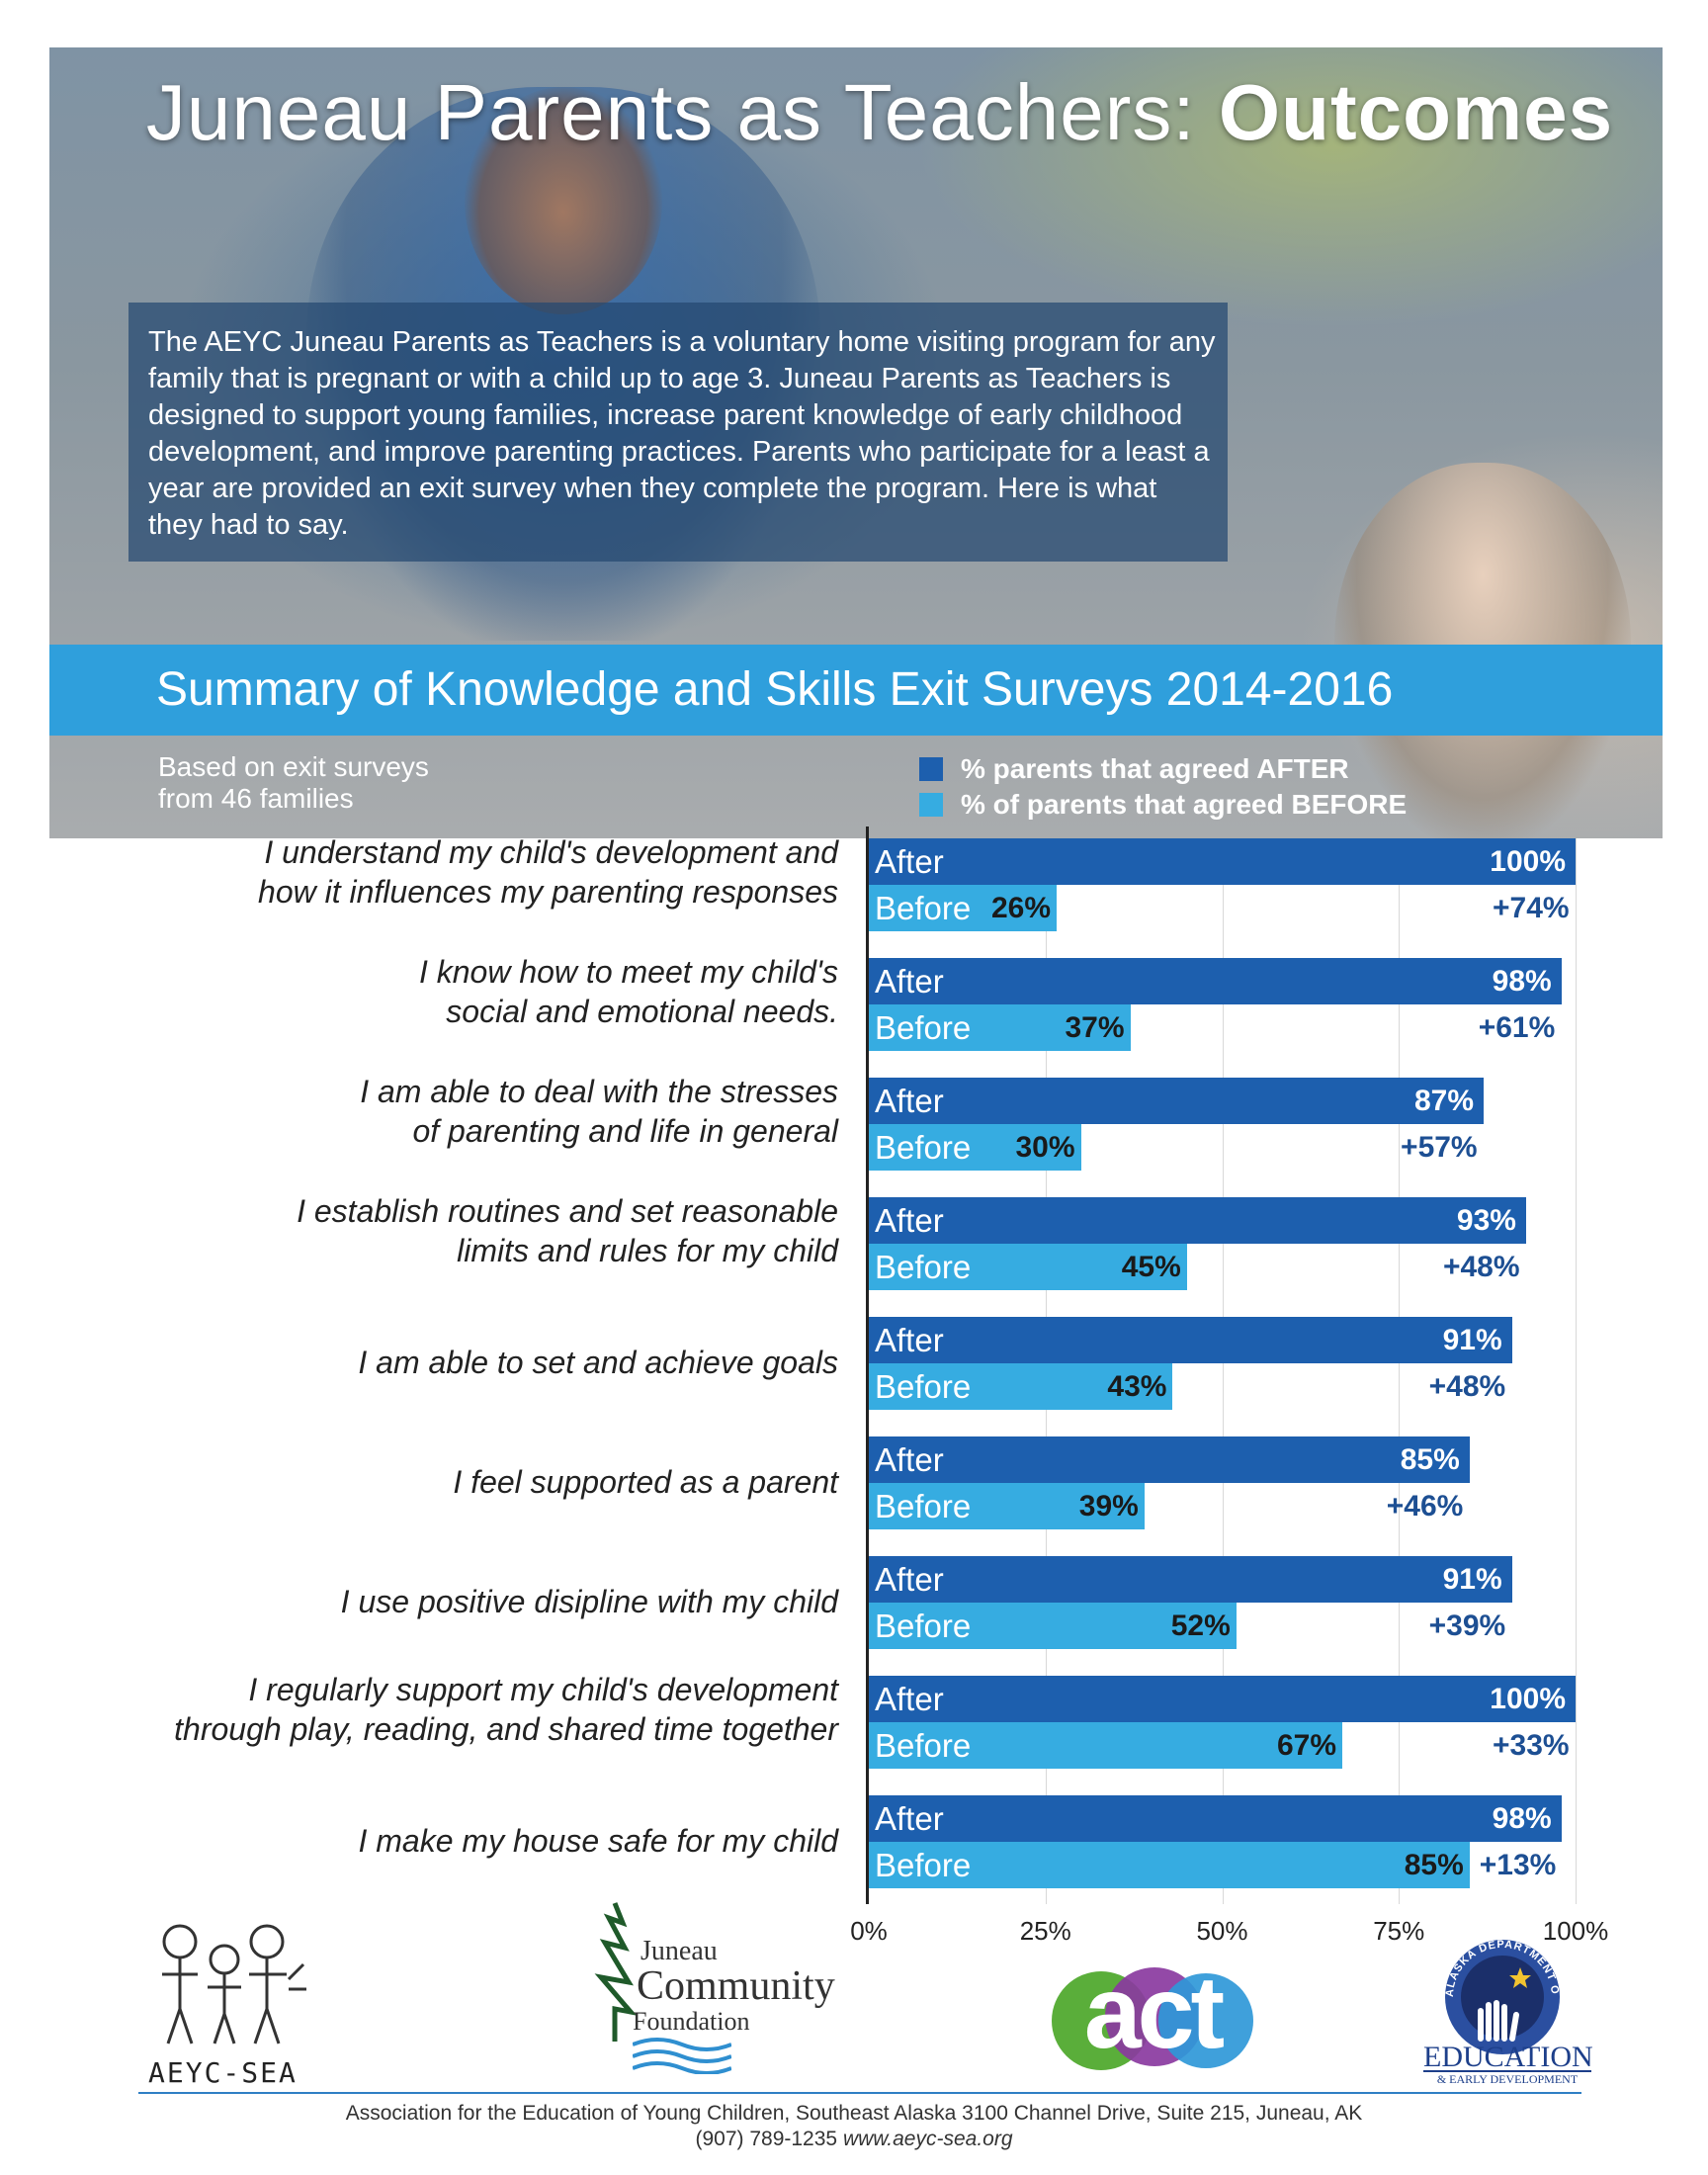  Describe the element at coordinates (1154, 2013) in the screenshot. I see `act-logo-text: act` at that location.